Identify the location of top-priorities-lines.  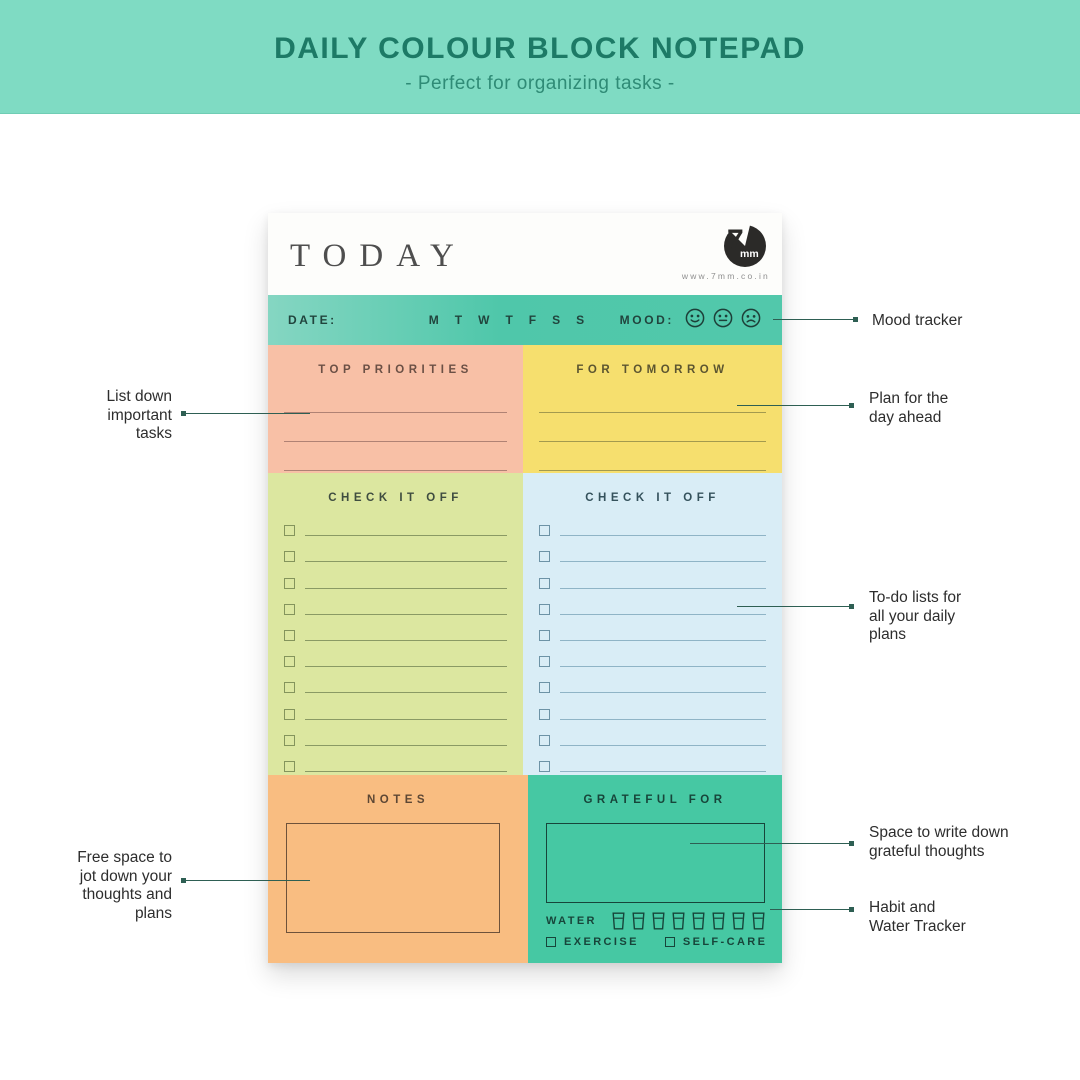
(395, 423).